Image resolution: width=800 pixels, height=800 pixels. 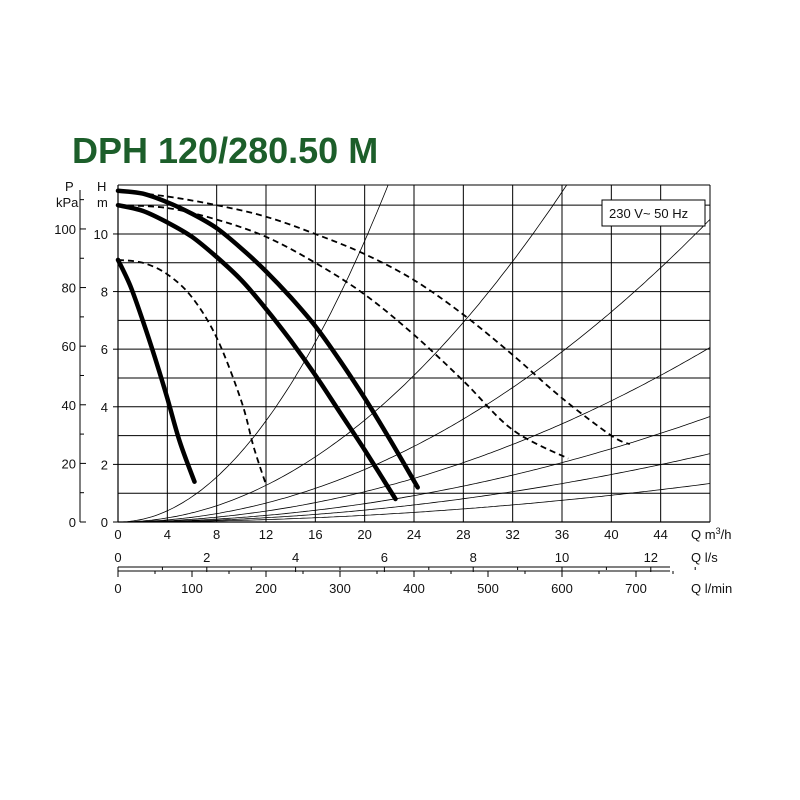 What do you see at coordinates (101, 186) in the screenshot?
I see `h-unit-label: H` at bounding box center [101, 186].